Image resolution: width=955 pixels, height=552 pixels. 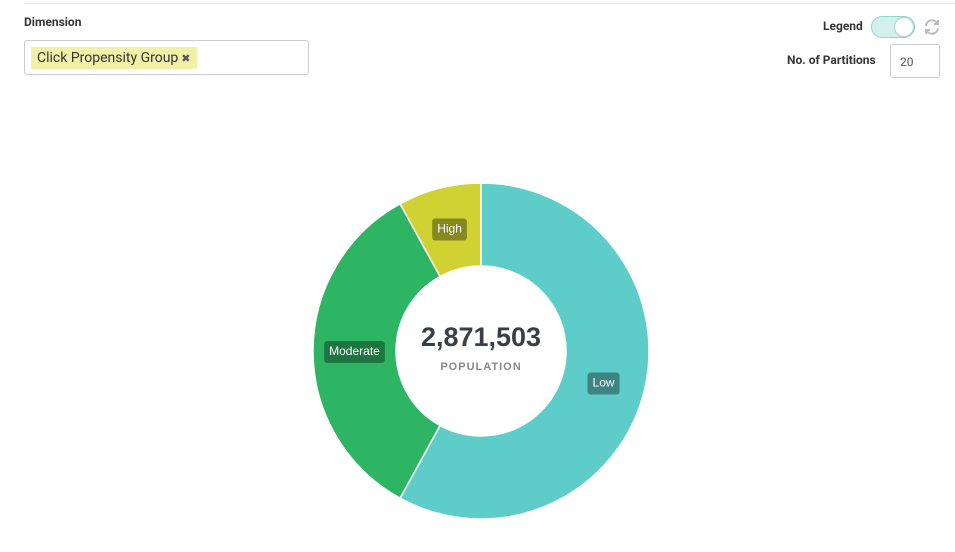 What do you see at coordinates (907, 62) in the screenshot?
I see `partitions-value: 20` at bounding box center [907, 62].